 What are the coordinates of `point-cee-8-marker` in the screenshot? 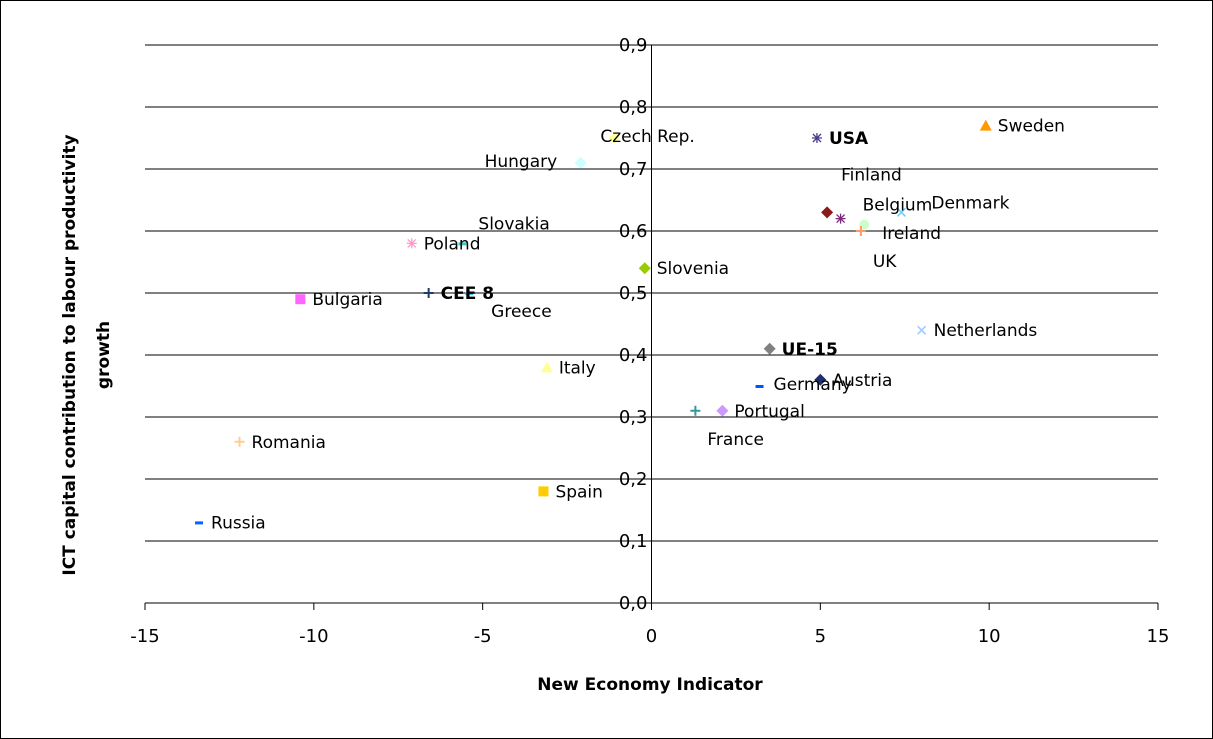 It's located at (428, 293).